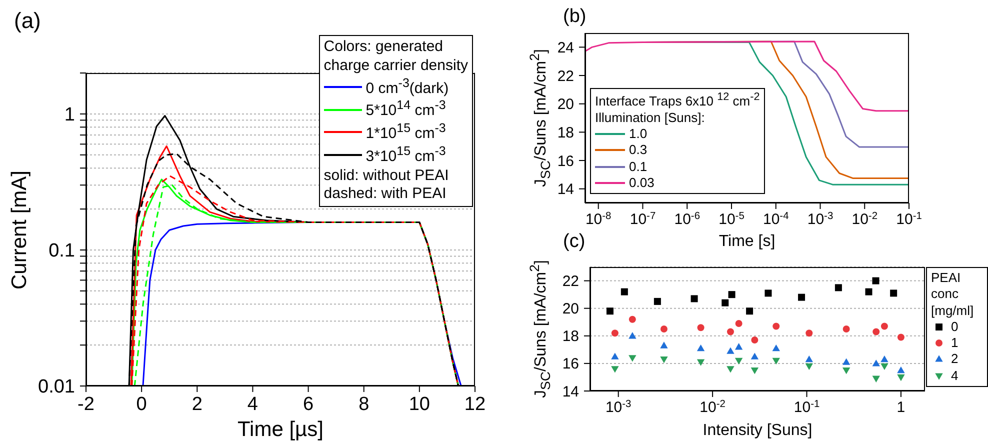  Describe the element at coordinates (281, 430) in the screenshot. I see `x-axis-title: Time [µs]` at that location.